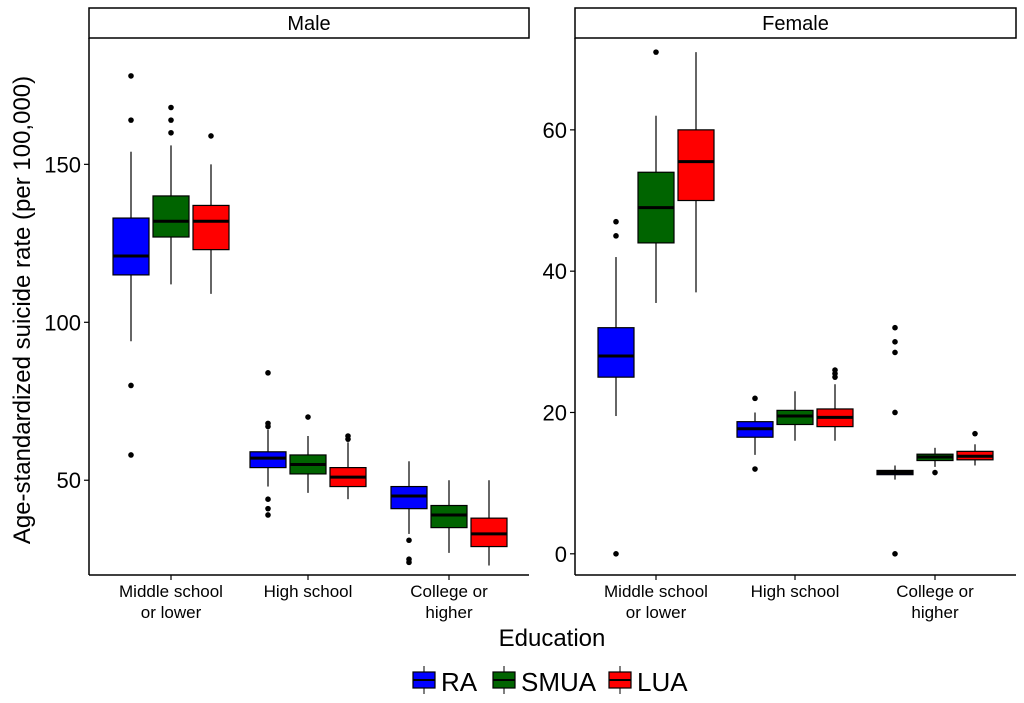 The height and width of the screenshot is (703, 1024). Describe the element at coordinates (662, 682) in the screenshot. I see `legend-label: LUA` at that location.